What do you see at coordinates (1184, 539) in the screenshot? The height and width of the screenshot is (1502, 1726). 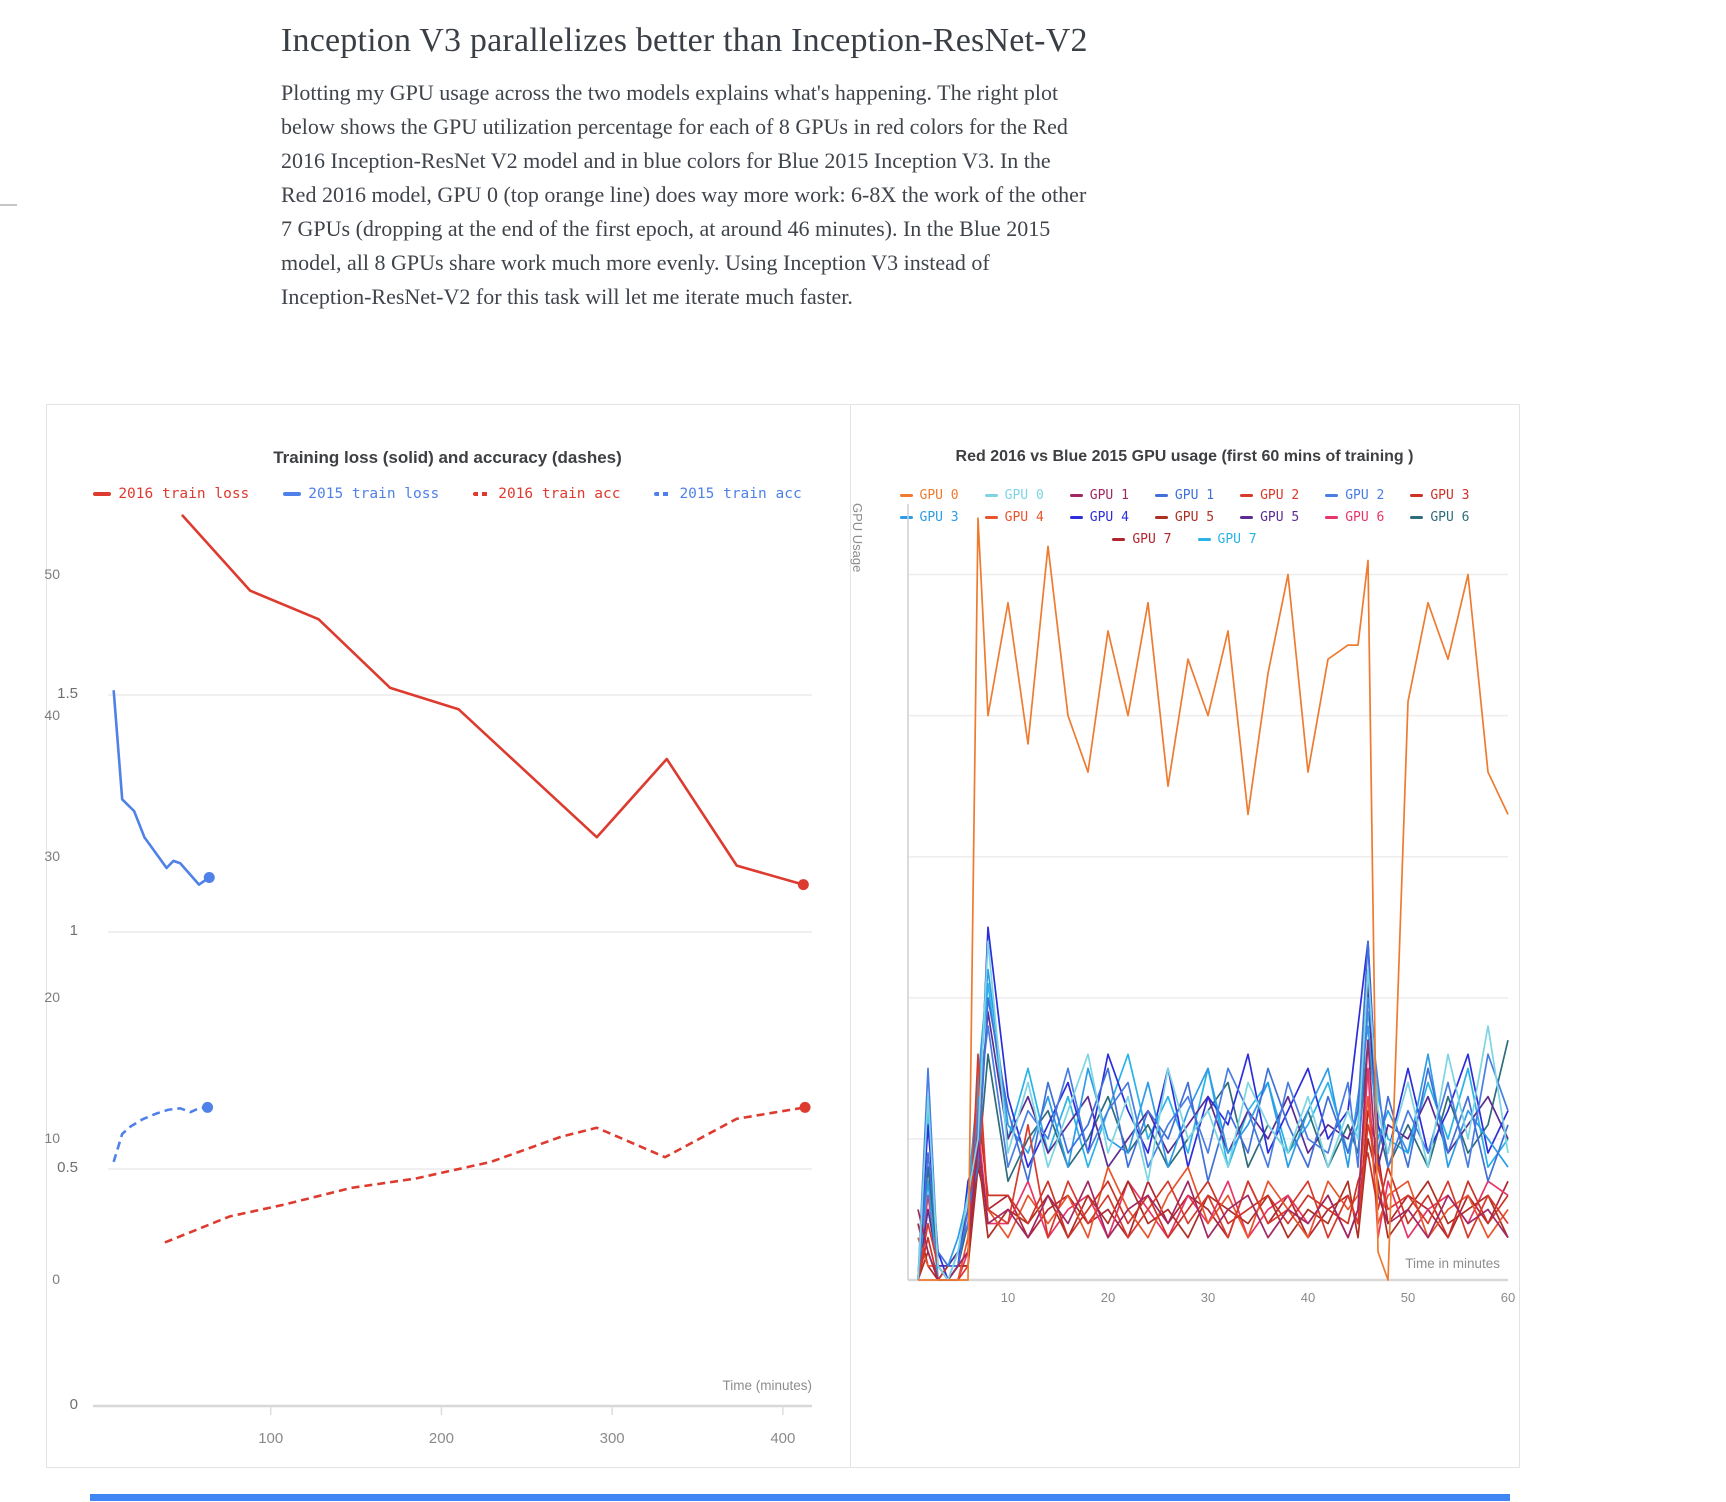 I see `right-chart-legend-row-3: GPU 7 GPU 7` at bounding box center [1184, 539].